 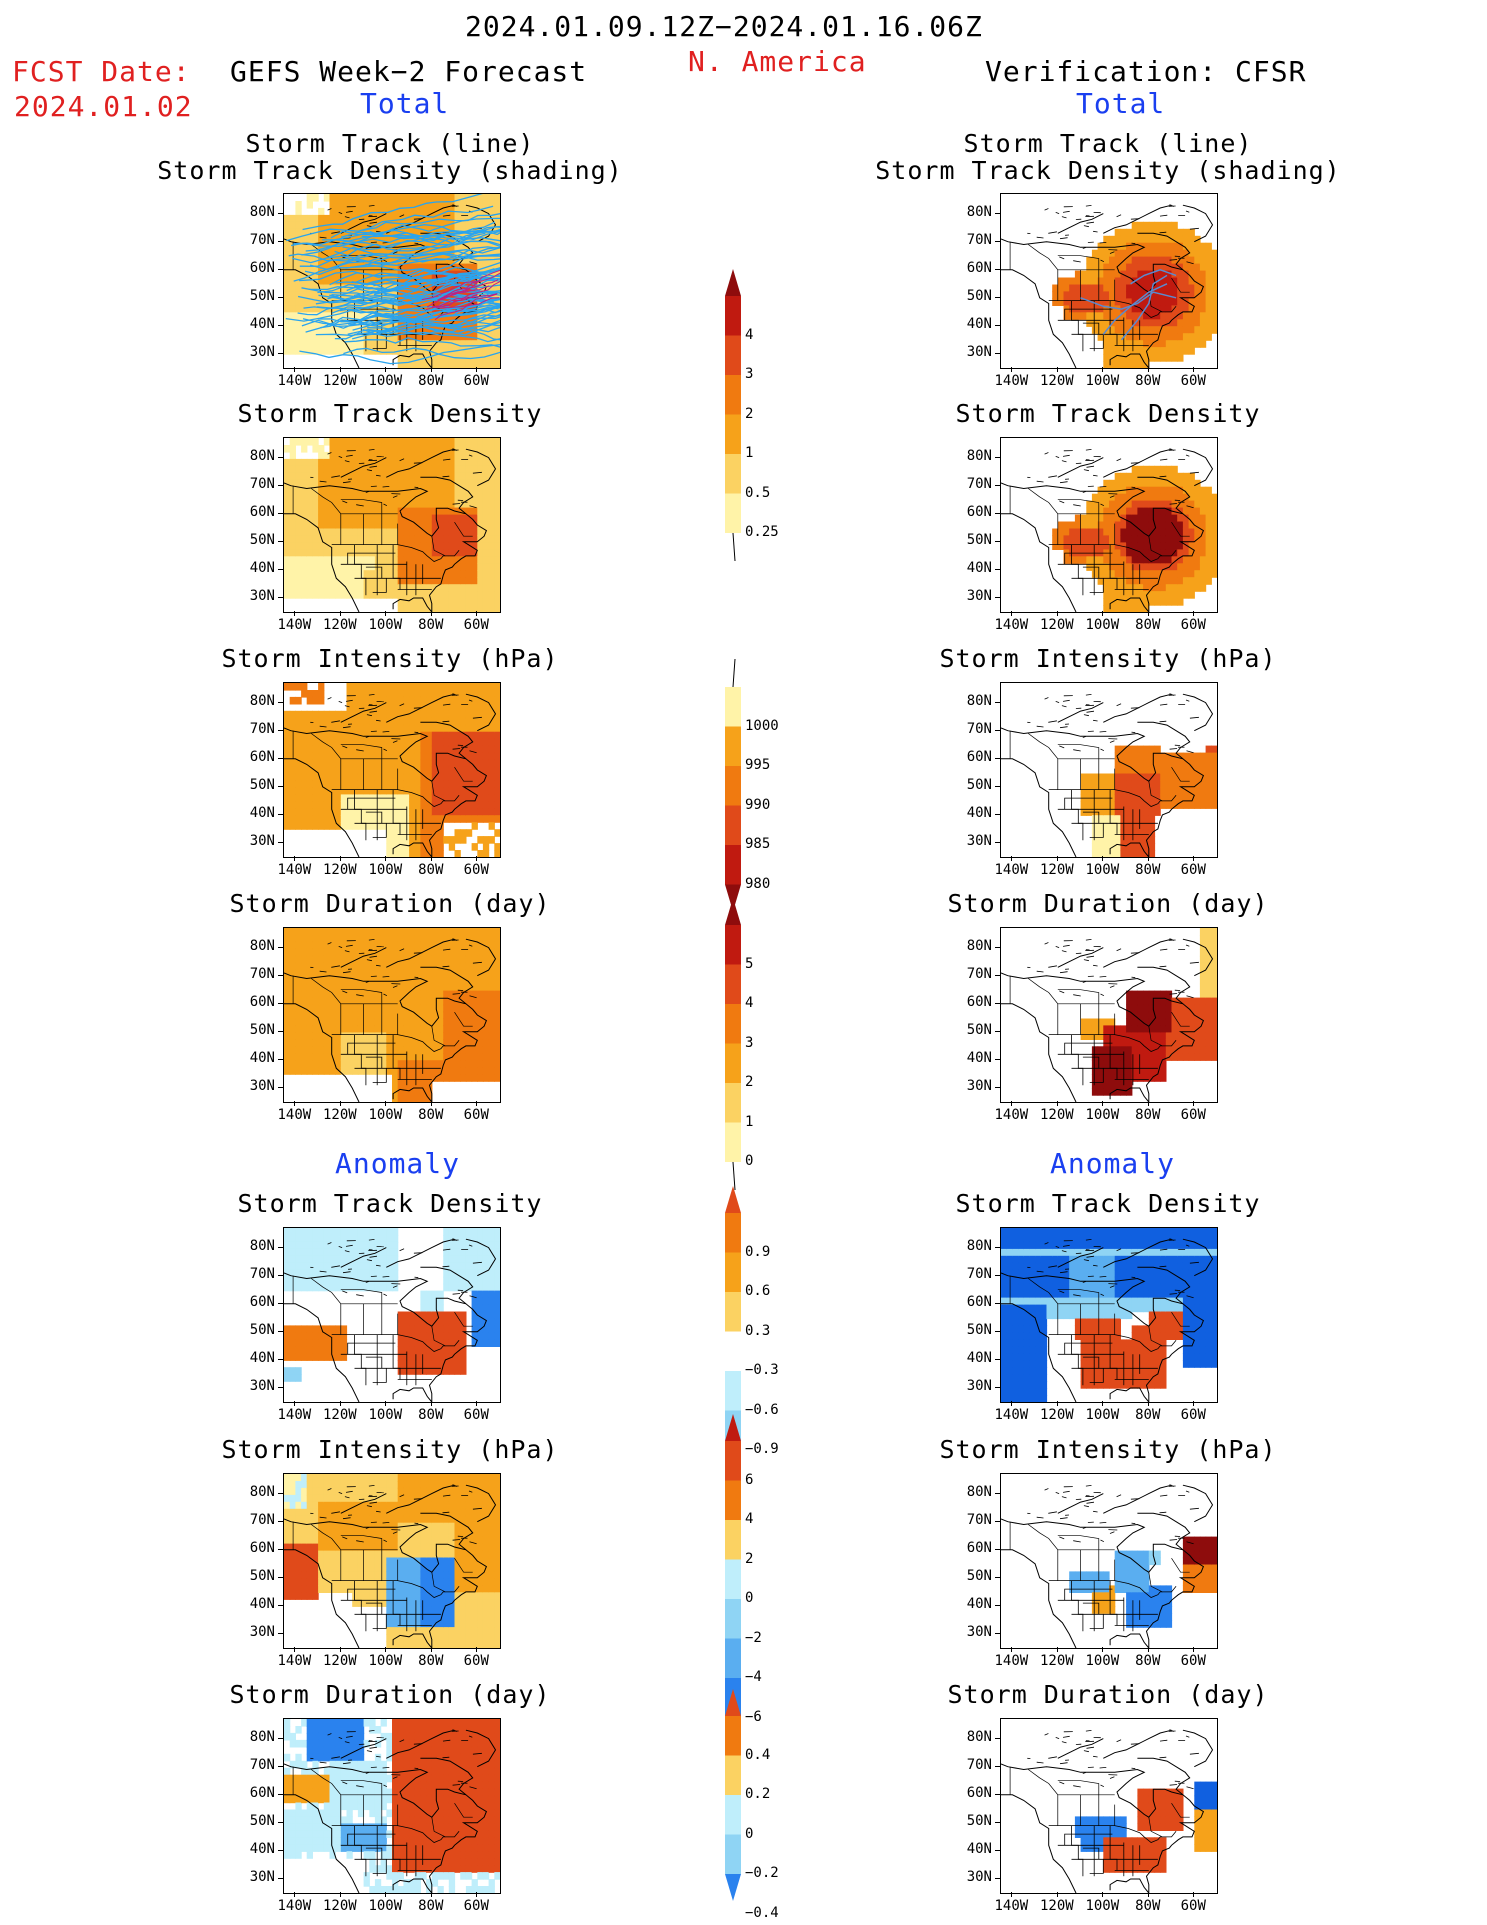 What do you see at coordinates (1040, 481) in the screenshot?
I see `island-outline` at bounding box center [1040, 481].